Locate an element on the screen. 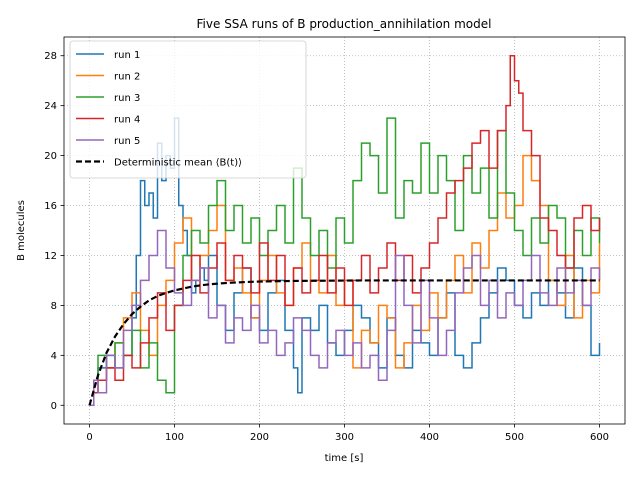  x-tick-label: 100 is located at coordinates (174, 437).